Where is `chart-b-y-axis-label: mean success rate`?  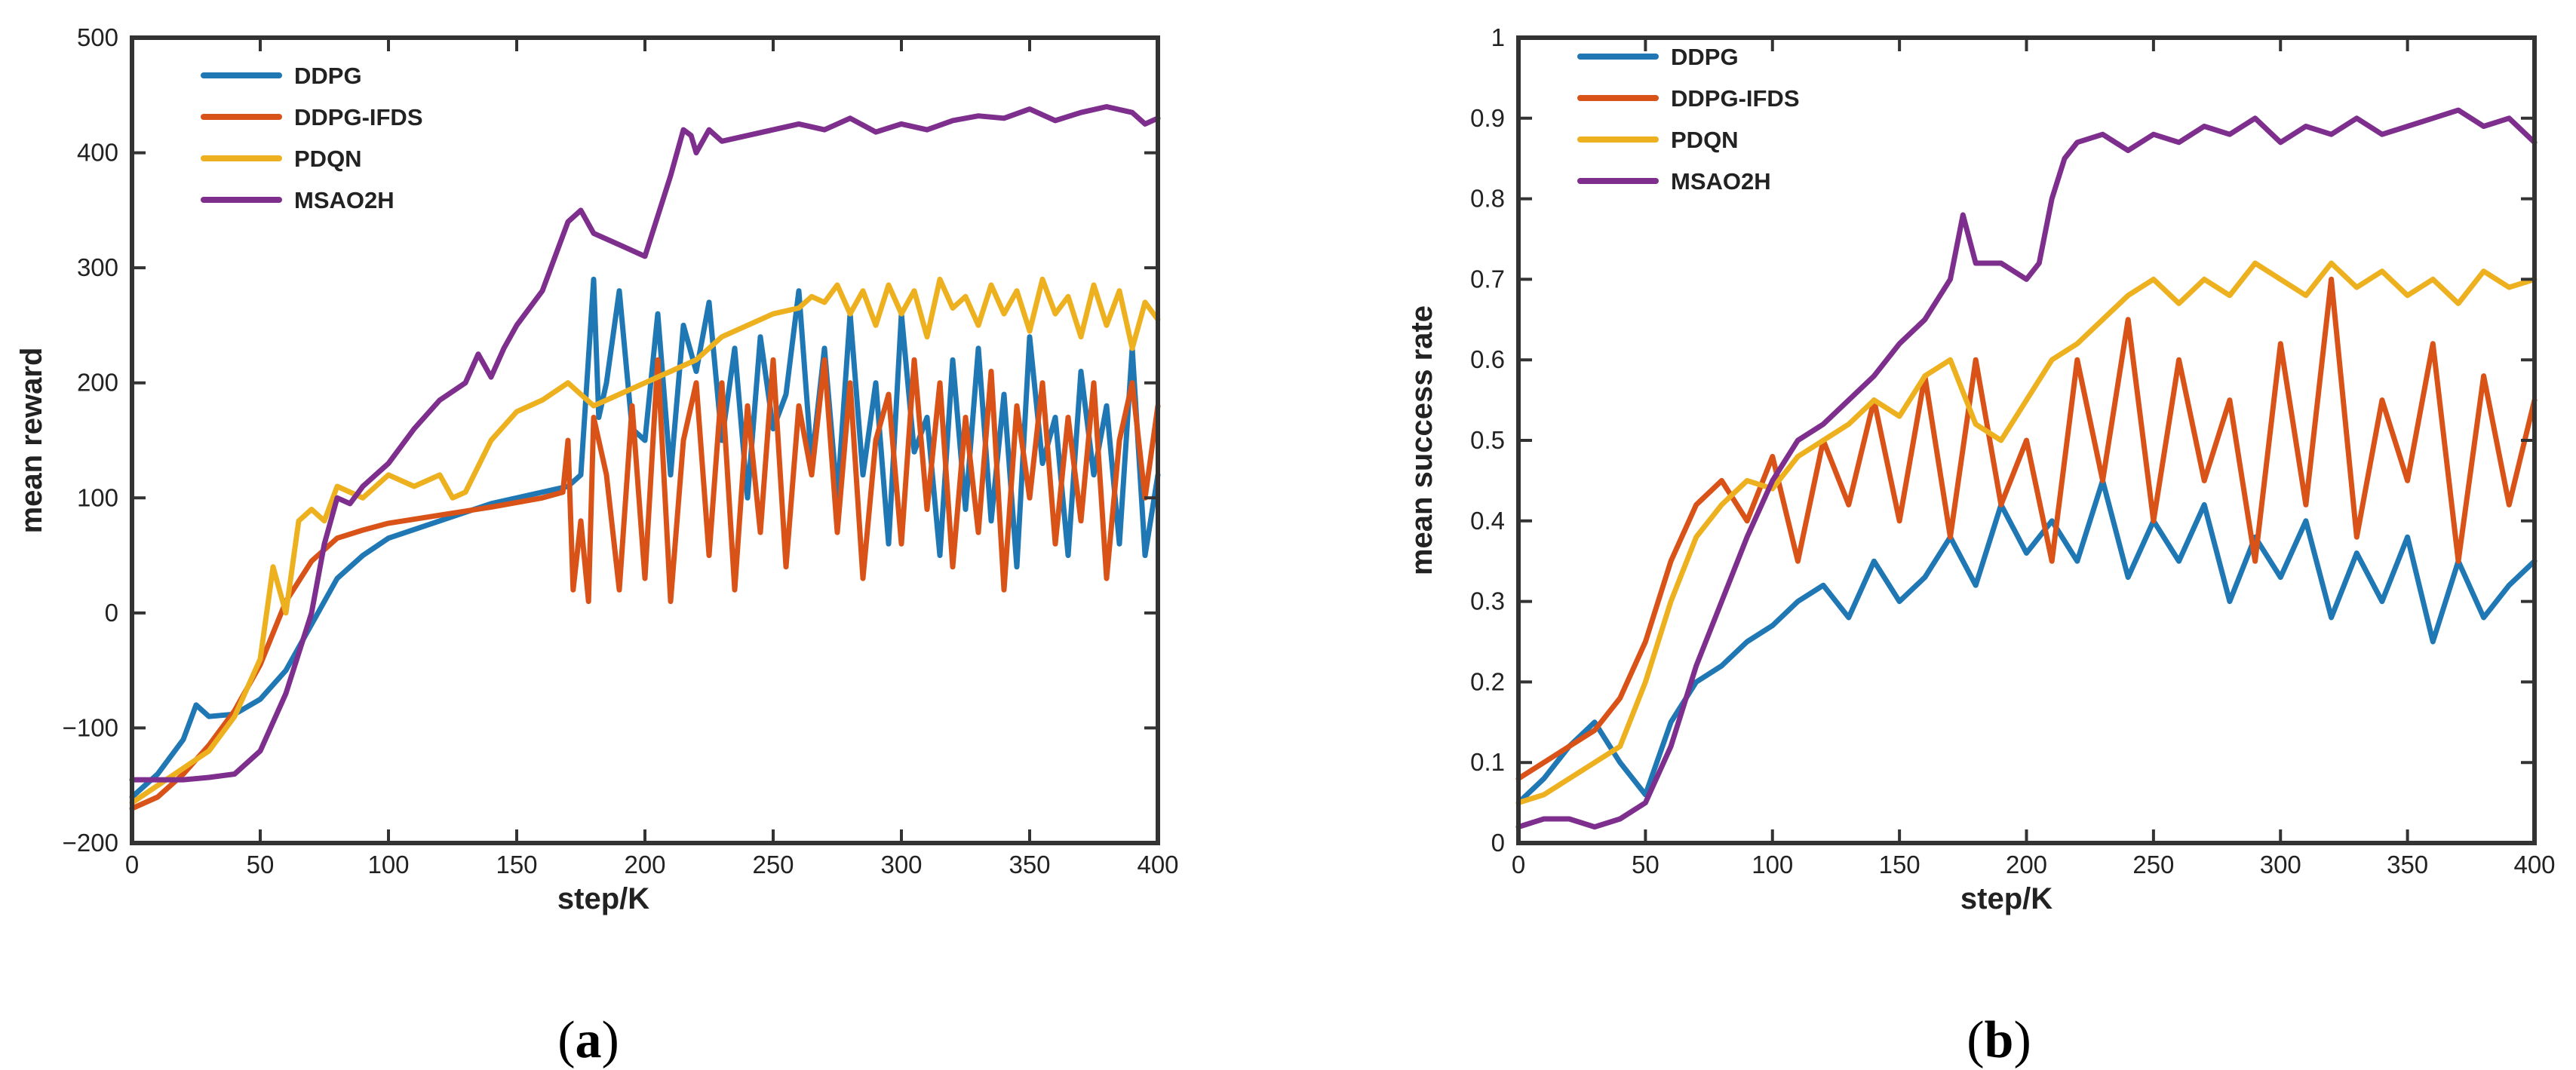
chart-b-y-axis-label: mean success rate is located at coordinates (1421, 440).